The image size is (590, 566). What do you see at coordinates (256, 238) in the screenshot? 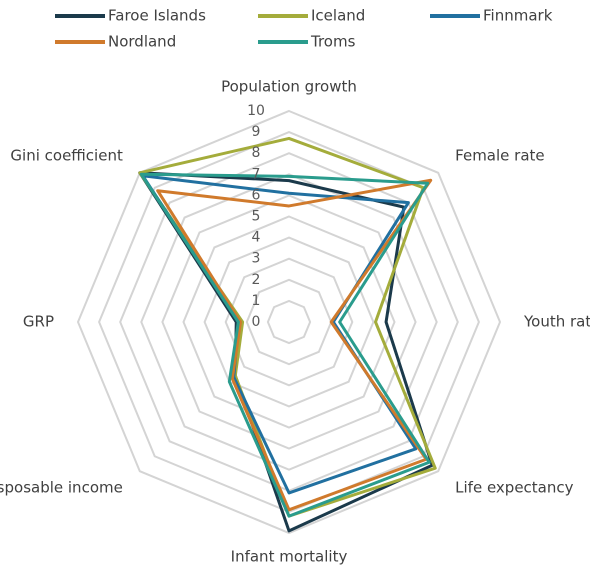
I see `r-tick-label: 4` at bounding box center [256, 238].